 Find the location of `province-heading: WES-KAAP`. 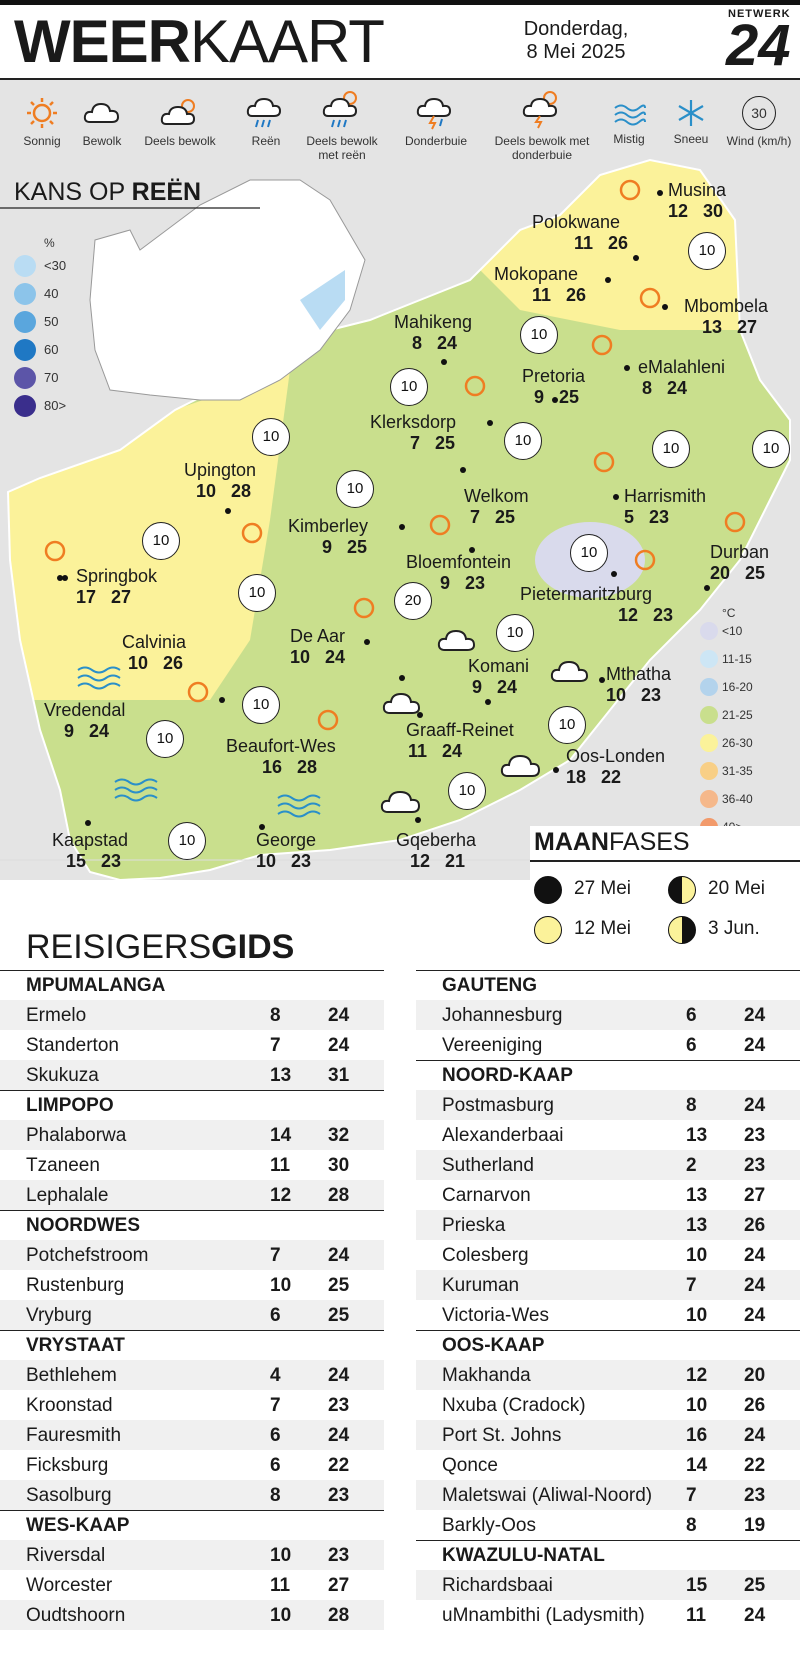

province-heading: WES-KAAP is located at coordinates (192, 1525).